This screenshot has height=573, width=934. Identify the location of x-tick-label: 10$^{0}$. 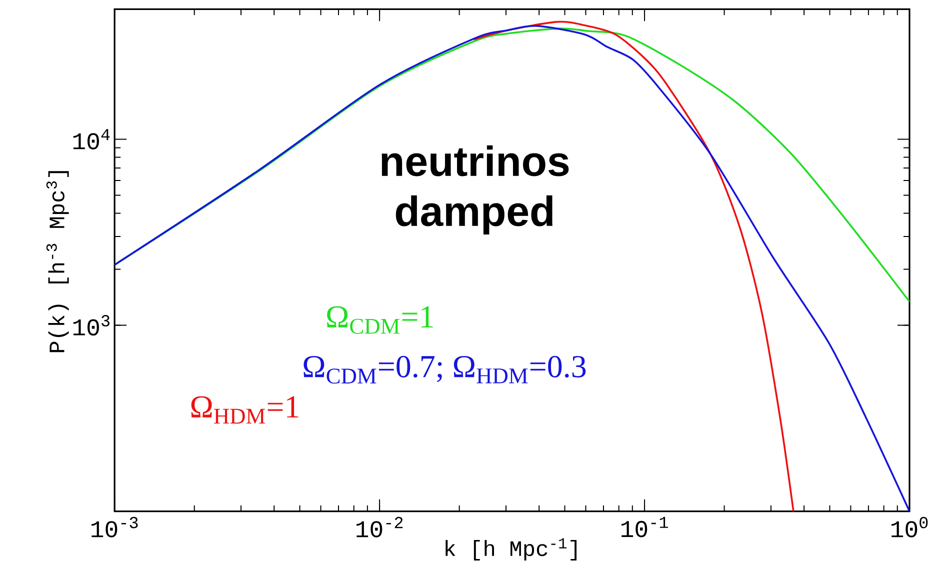
(910, 527).